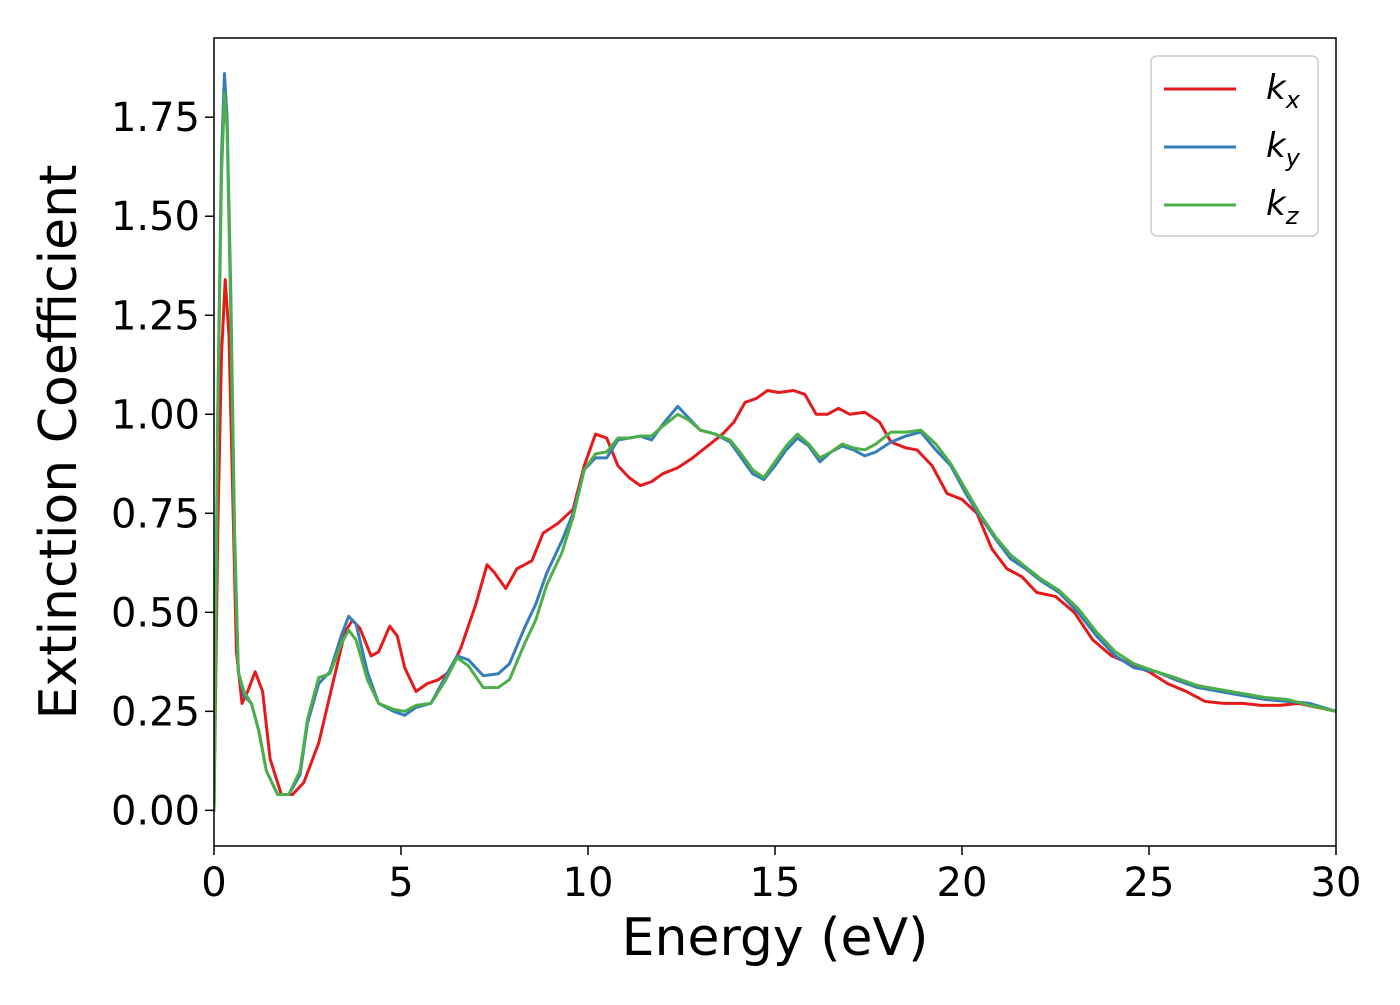  What do you see at coordinates (155, 217) in the screenshot?
I see `y-tick-label: 1.50` at bounding box center [155, 217].